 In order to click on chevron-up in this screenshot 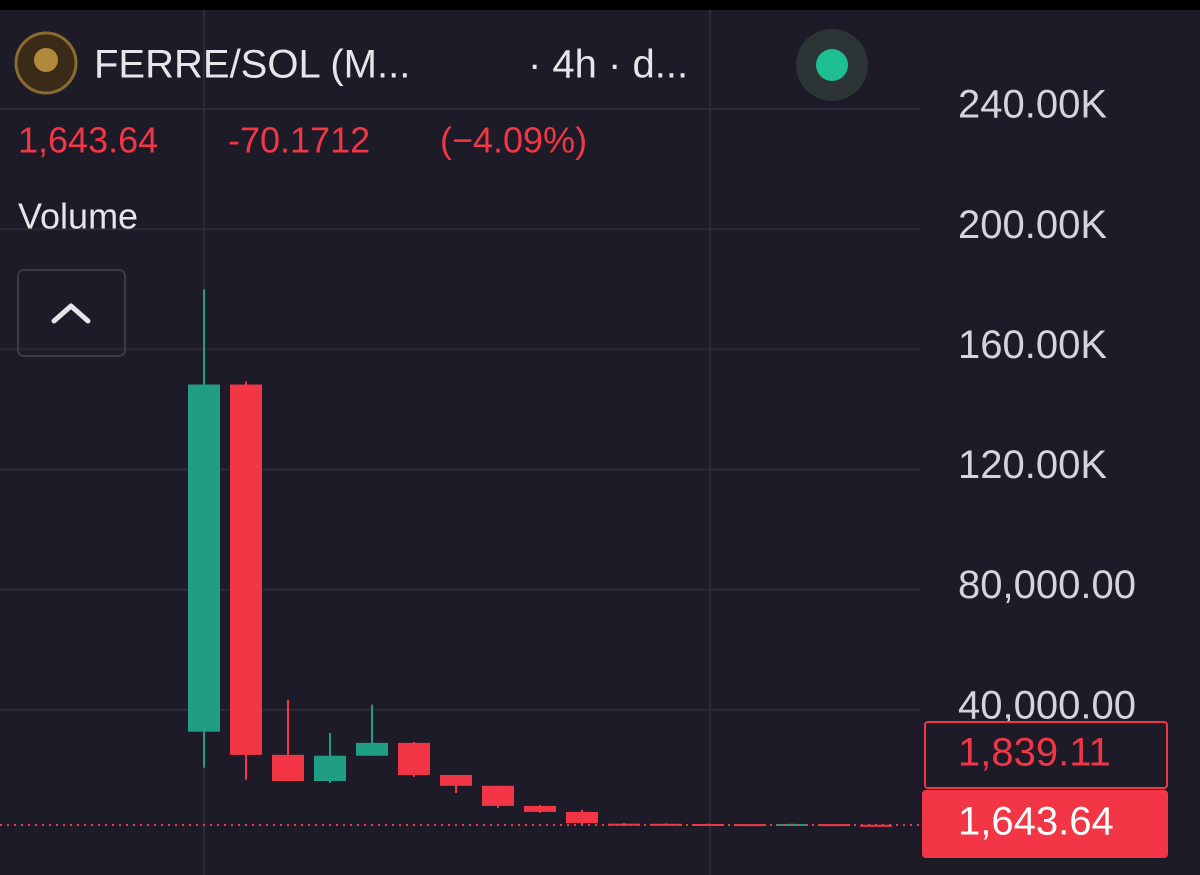, I will do `click(71, 313)`.